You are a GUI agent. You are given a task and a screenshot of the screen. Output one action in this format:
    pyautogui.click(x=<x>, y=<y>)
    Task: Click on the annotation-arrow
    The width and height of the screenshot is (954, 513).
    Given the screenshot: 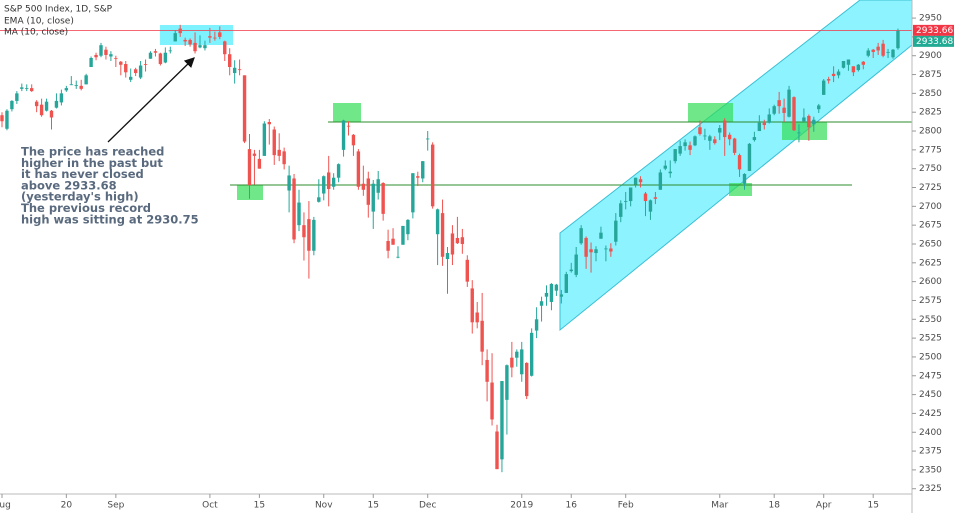 What is the action you would take?
    pyautogui.click(x=151, y=100)
    